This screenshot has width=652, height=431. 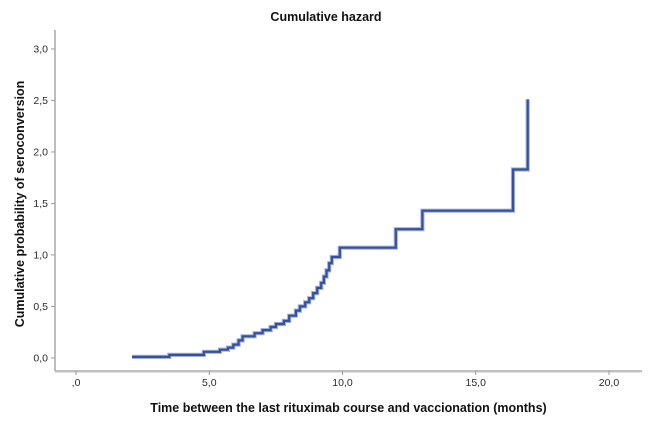 I want to click on y-tick-label: 2,5, so click(x=40, y=101).